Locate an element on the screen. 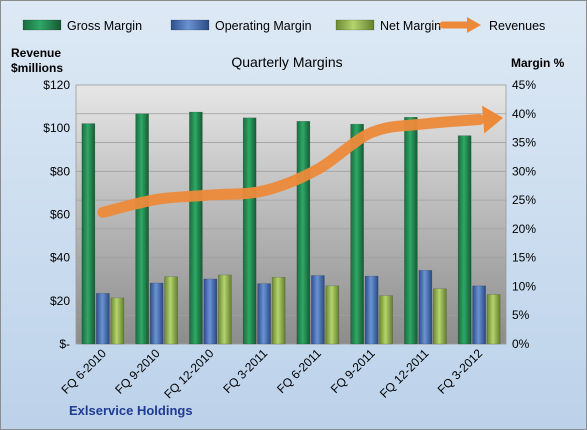 The width and height of the screenshot is (587, 430). left-tick-label: $80 is located at coordinates (60, 171).